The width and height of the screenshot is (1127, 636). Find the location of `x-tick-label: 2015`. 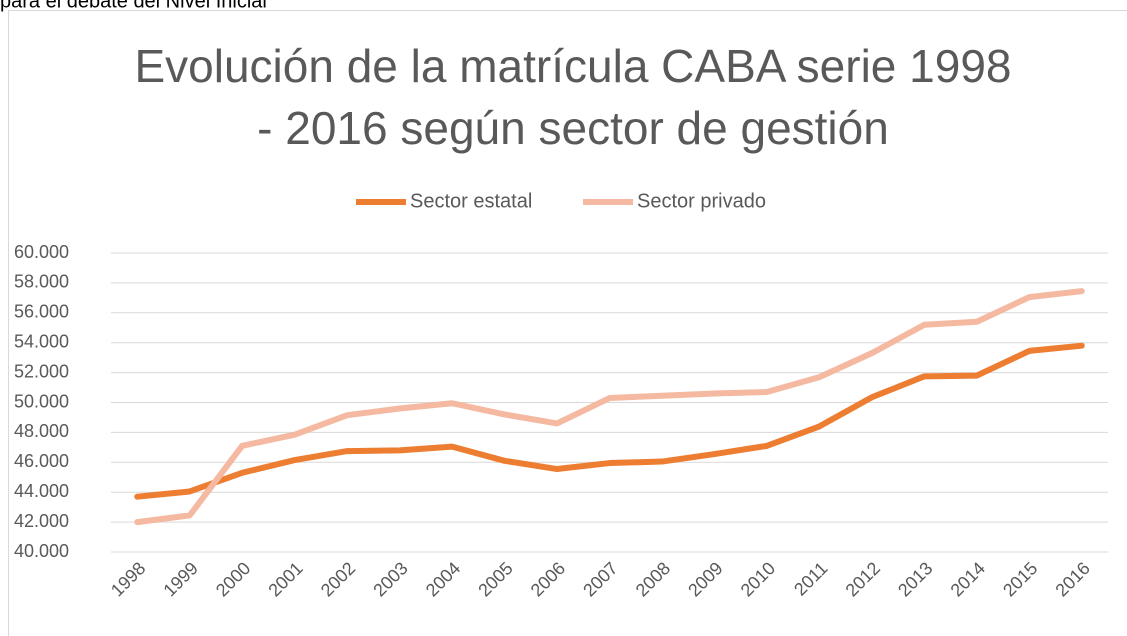

x-tick-label: 2015 is located at coordinates (1020, 579).